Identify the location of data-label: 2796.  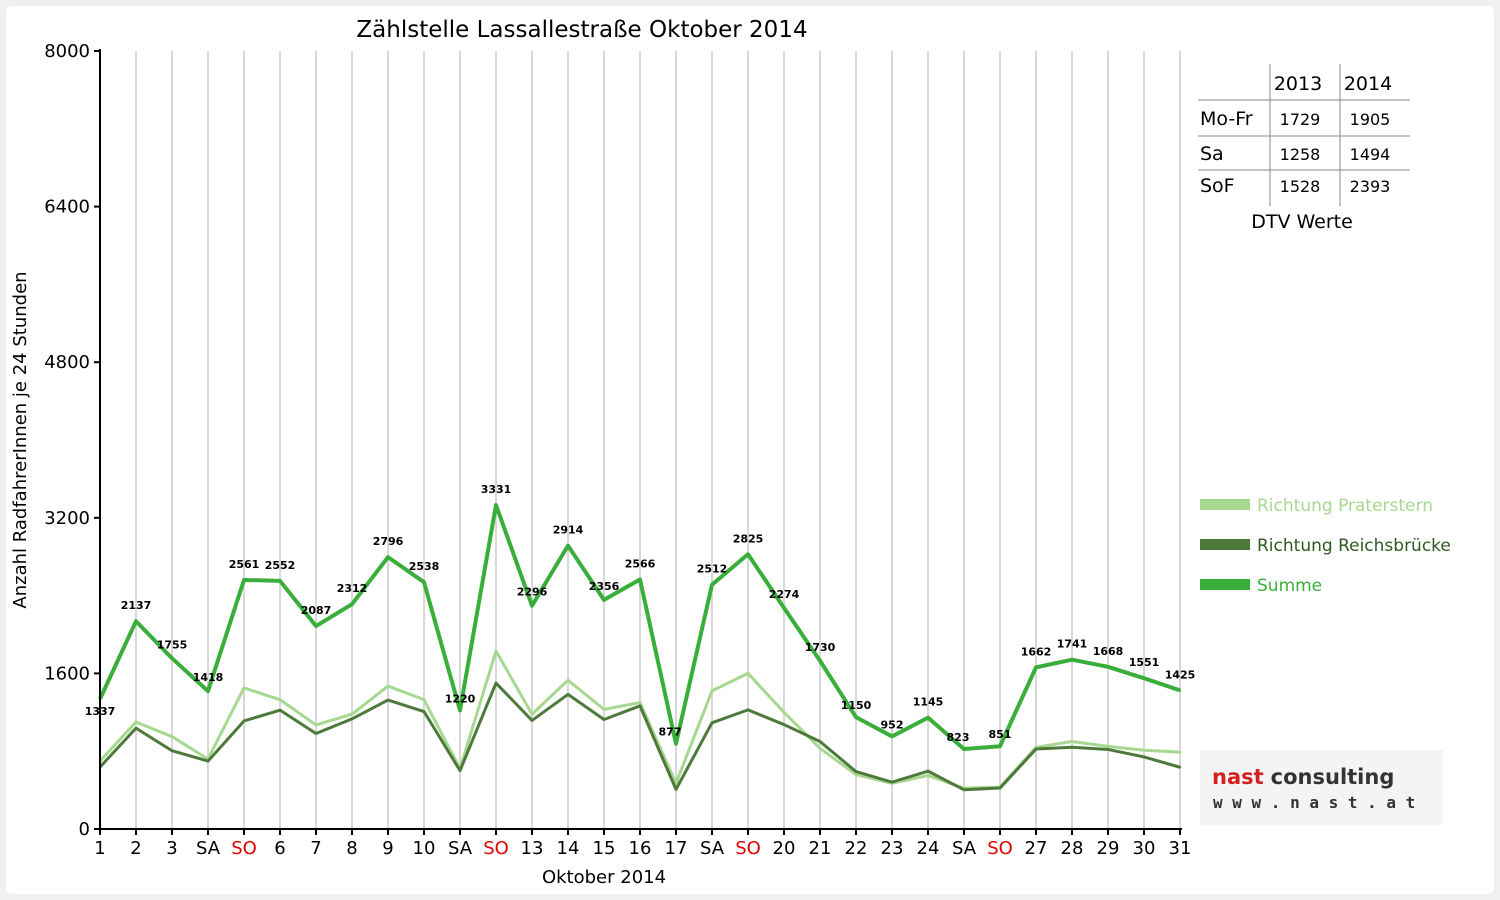
(388, 541).